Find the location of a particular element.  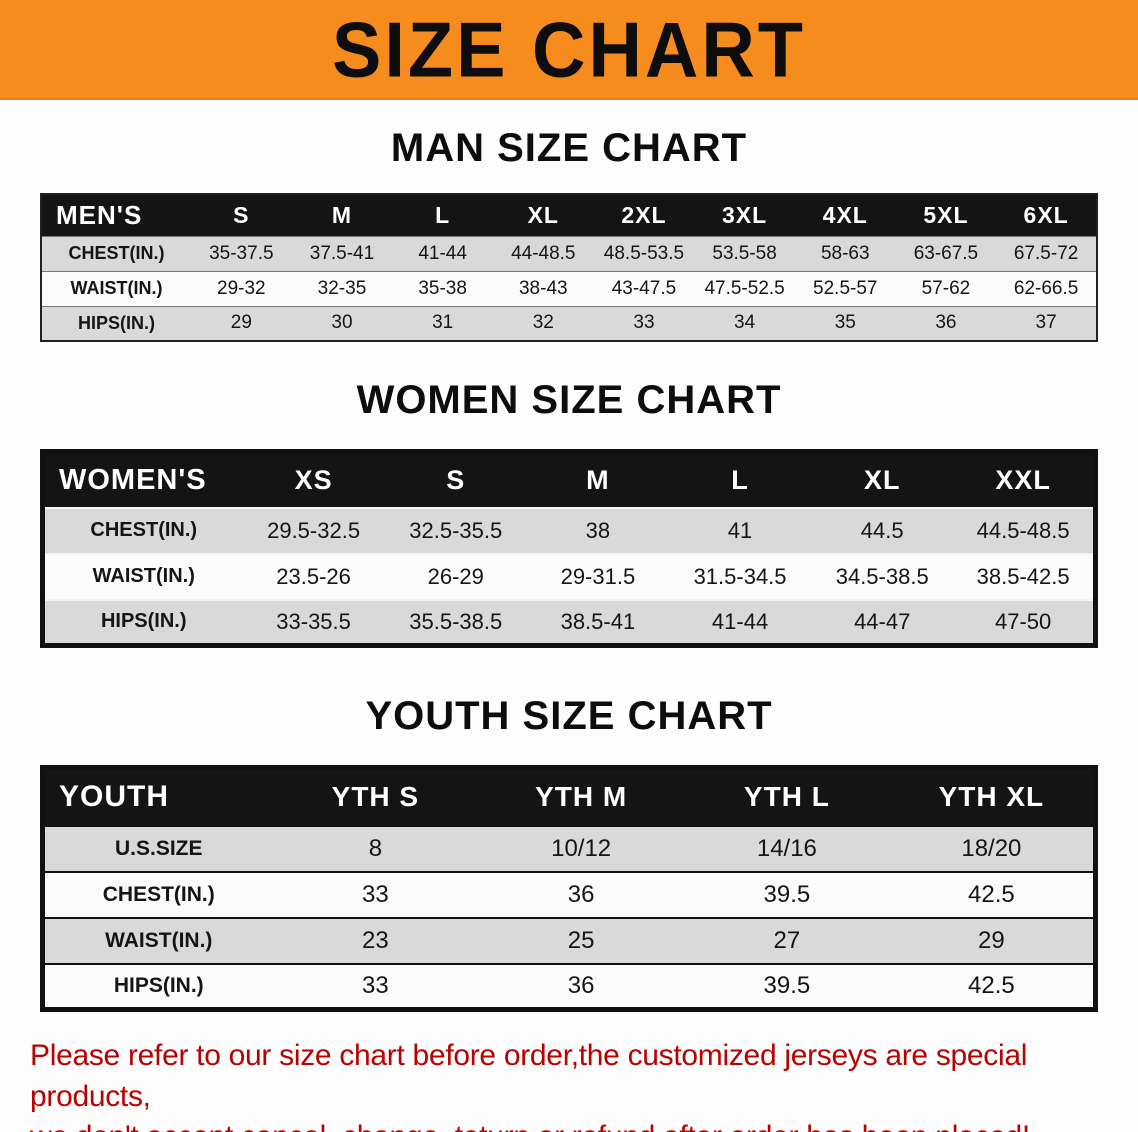

size-value: 44-47 is located at coordinates (882, 622).